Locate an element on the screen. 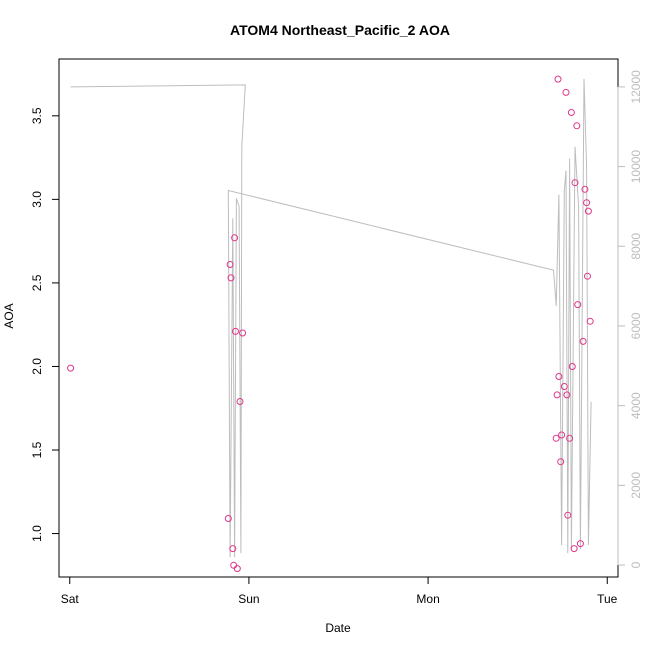 Image resolution: width=650 pixels, height=650 pixels. y2-tick-label: 10000 is located at coordinates (636, 167).